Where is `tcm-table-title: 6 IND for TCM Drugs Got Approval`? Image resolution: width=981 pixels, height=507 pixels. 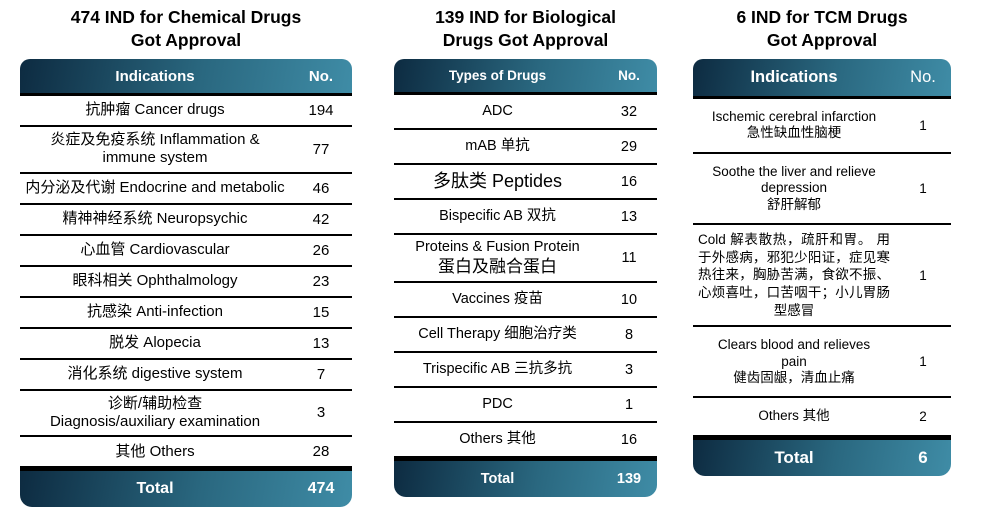 tcm-table-title: 6 IND for TCM Drugs Got Approval is located at coordinates (822, 28).